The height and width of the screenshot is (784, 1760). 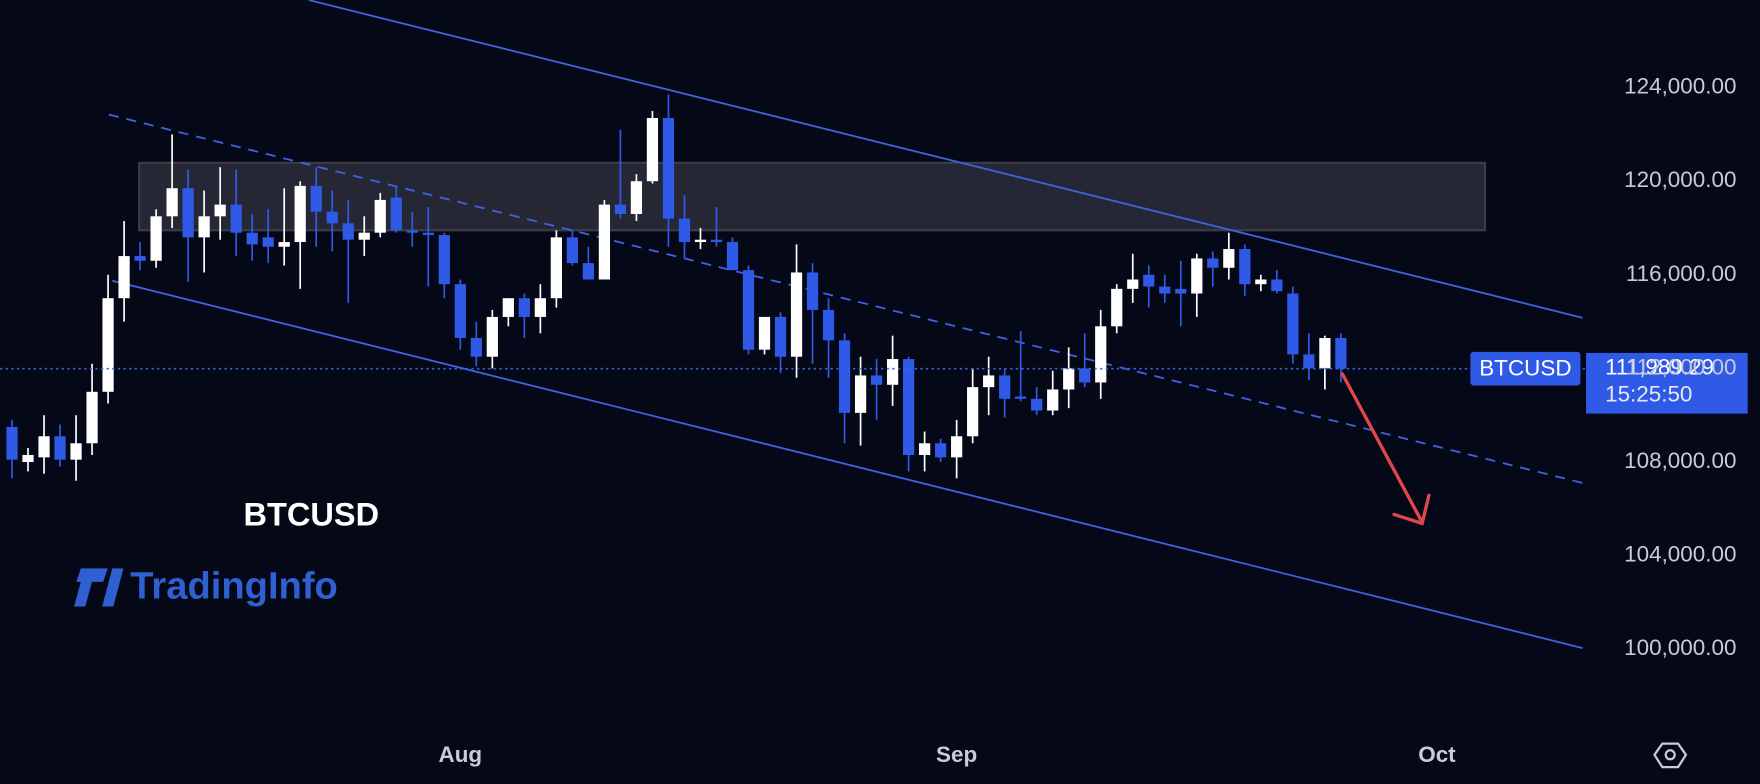 I want to click on price-box, so click(x=1667, y=383).